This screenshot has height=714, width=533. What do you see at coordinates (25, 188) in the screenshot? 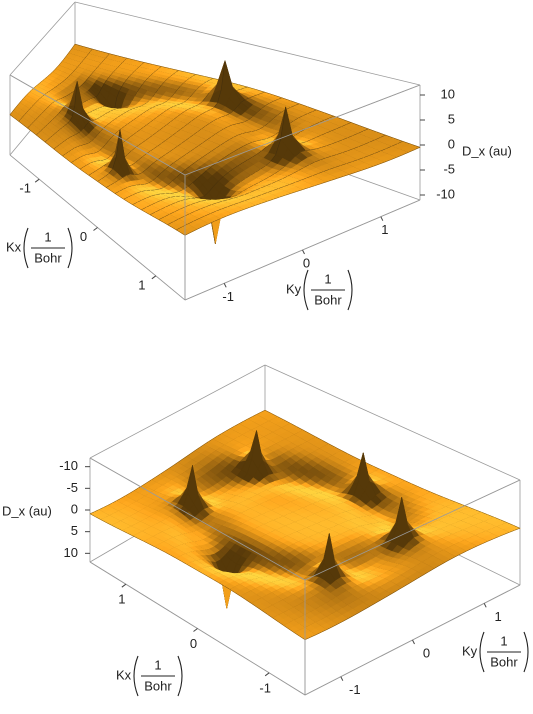
I see `x-tick-label: -1` at bounding box center [25, 188].